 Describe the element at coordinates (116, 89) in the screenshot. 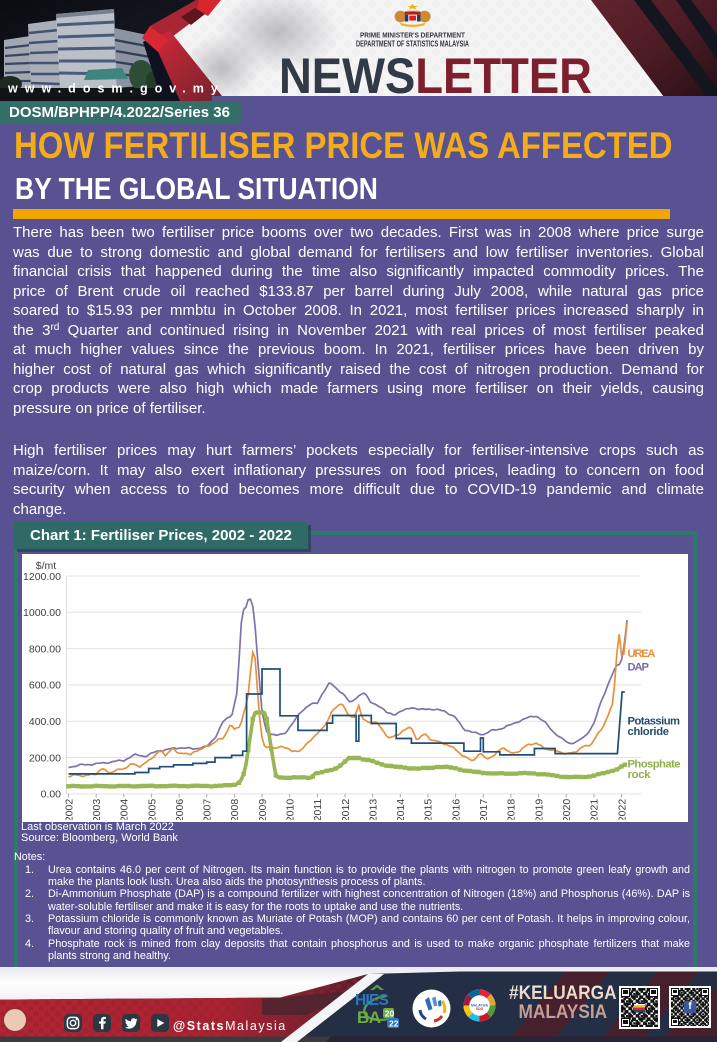

I see `svg-text: www.dosm.gov.my` at that location.